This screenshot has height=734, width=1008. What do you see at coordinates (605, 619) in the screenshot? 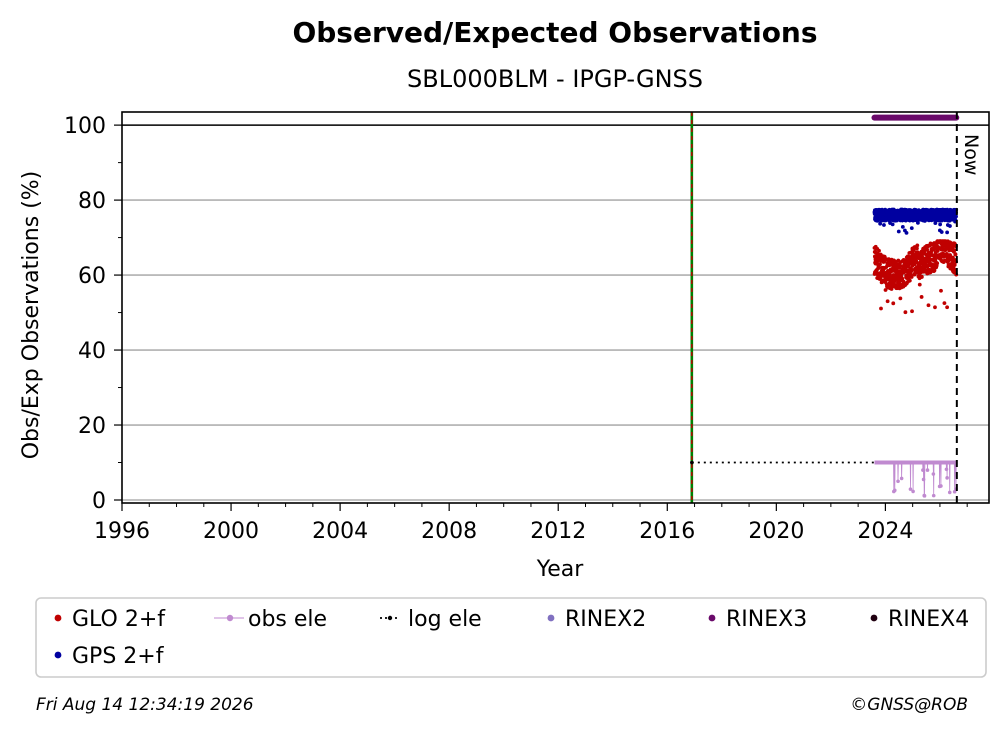
I see `legend-label: RINEX2` at bounding box center [605, 619].